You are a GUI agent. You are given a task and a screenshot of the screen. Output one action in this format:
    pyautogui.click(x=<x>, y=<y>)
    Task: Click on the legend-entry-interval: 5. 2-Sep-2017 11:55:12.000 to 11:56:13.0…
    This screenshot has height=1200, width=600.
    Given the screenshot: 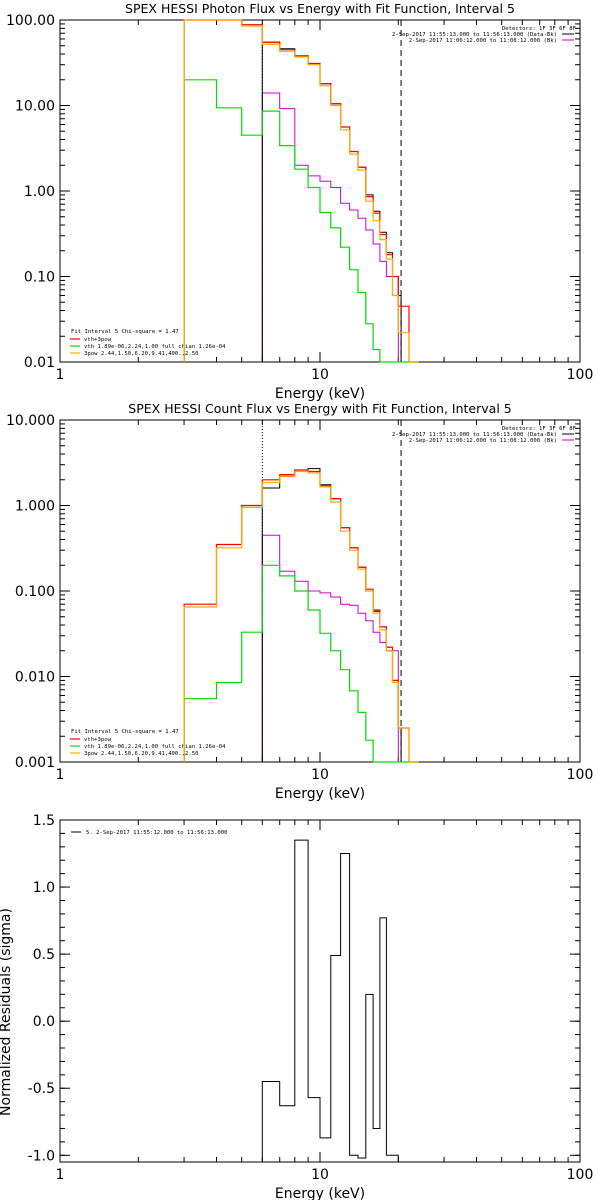 What is the action you would take?
    pyautogui.click(x=156, y=833)
    